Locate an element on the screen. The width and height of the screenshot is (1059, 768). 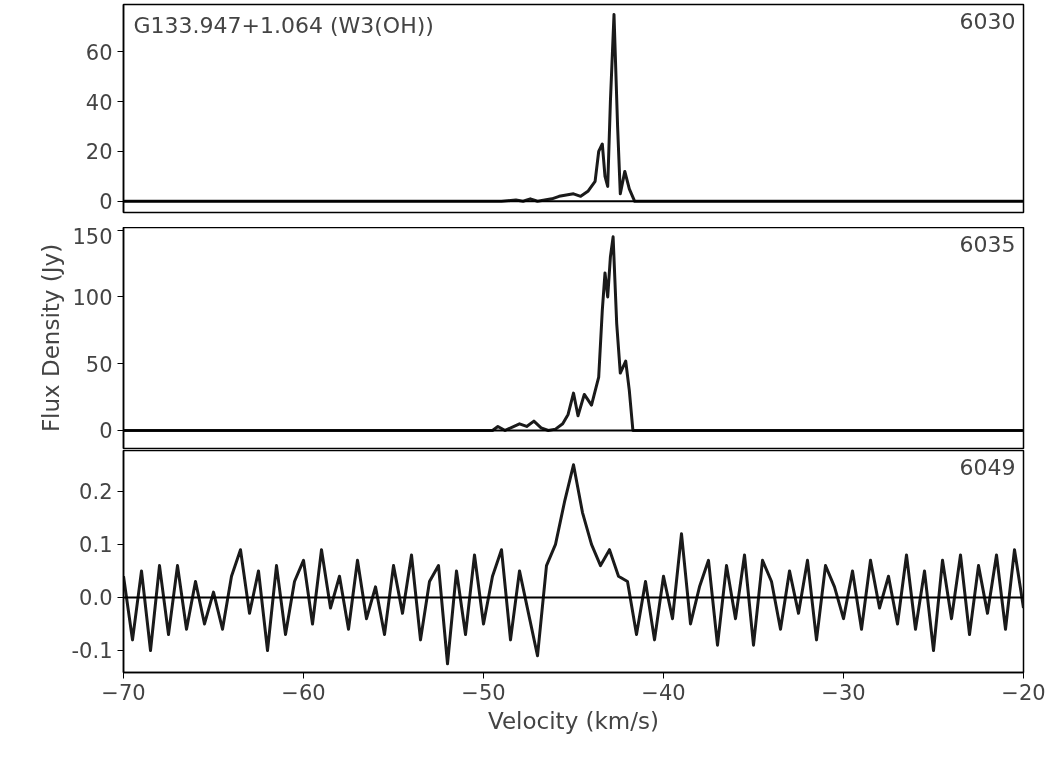
x-tick-label: −30 is located at coordinates (843, 692).